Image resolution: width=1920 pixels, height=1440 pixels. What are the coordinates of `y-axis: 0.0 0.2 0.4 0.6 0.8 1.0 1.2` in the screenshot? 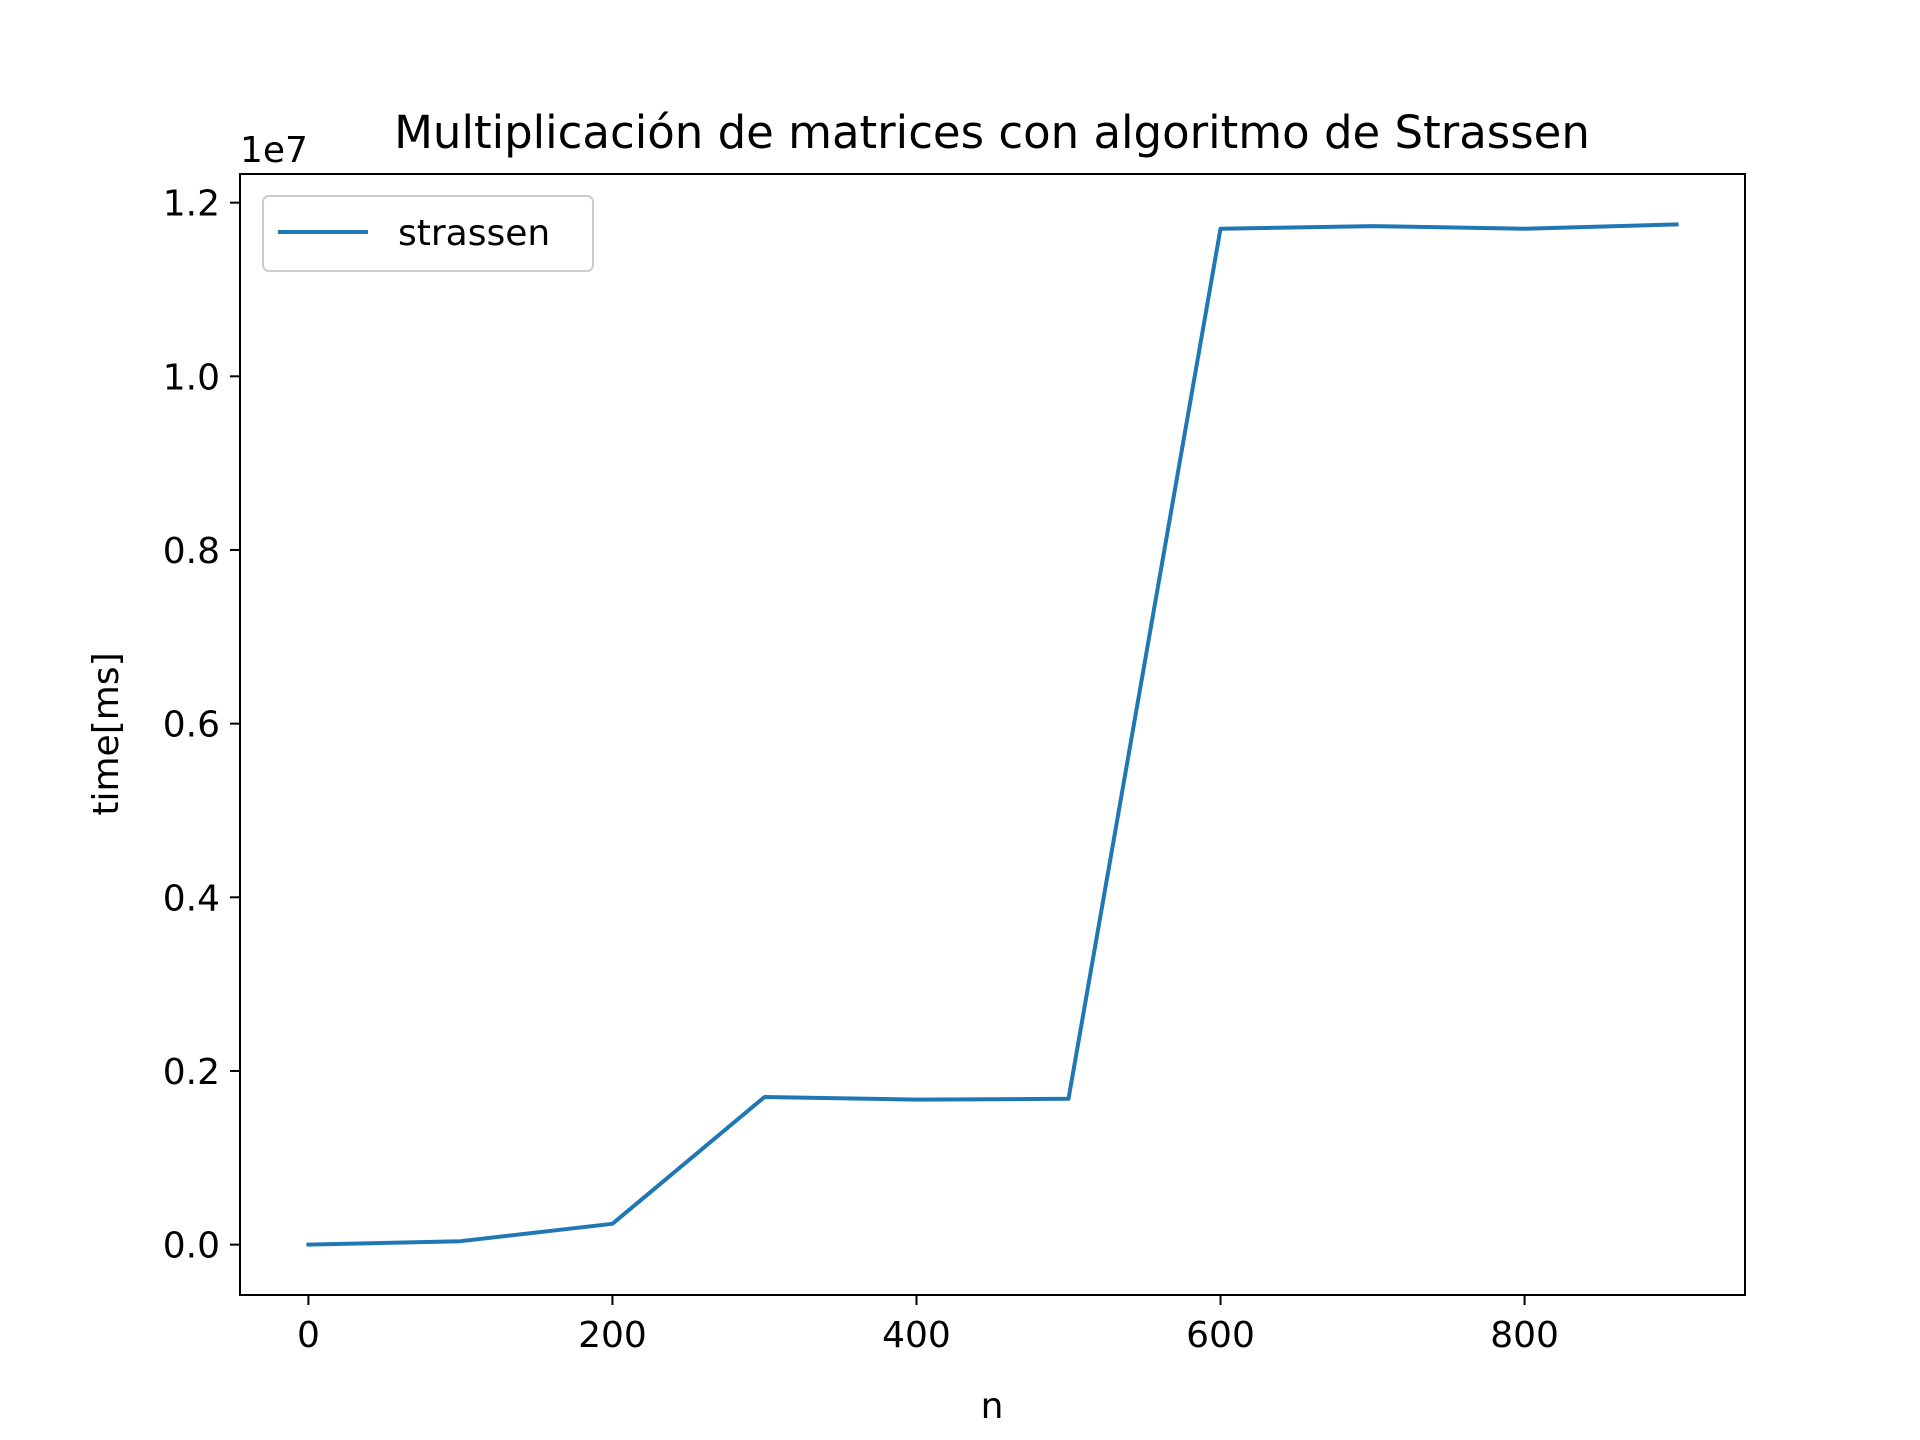 It's located at (201, 725).